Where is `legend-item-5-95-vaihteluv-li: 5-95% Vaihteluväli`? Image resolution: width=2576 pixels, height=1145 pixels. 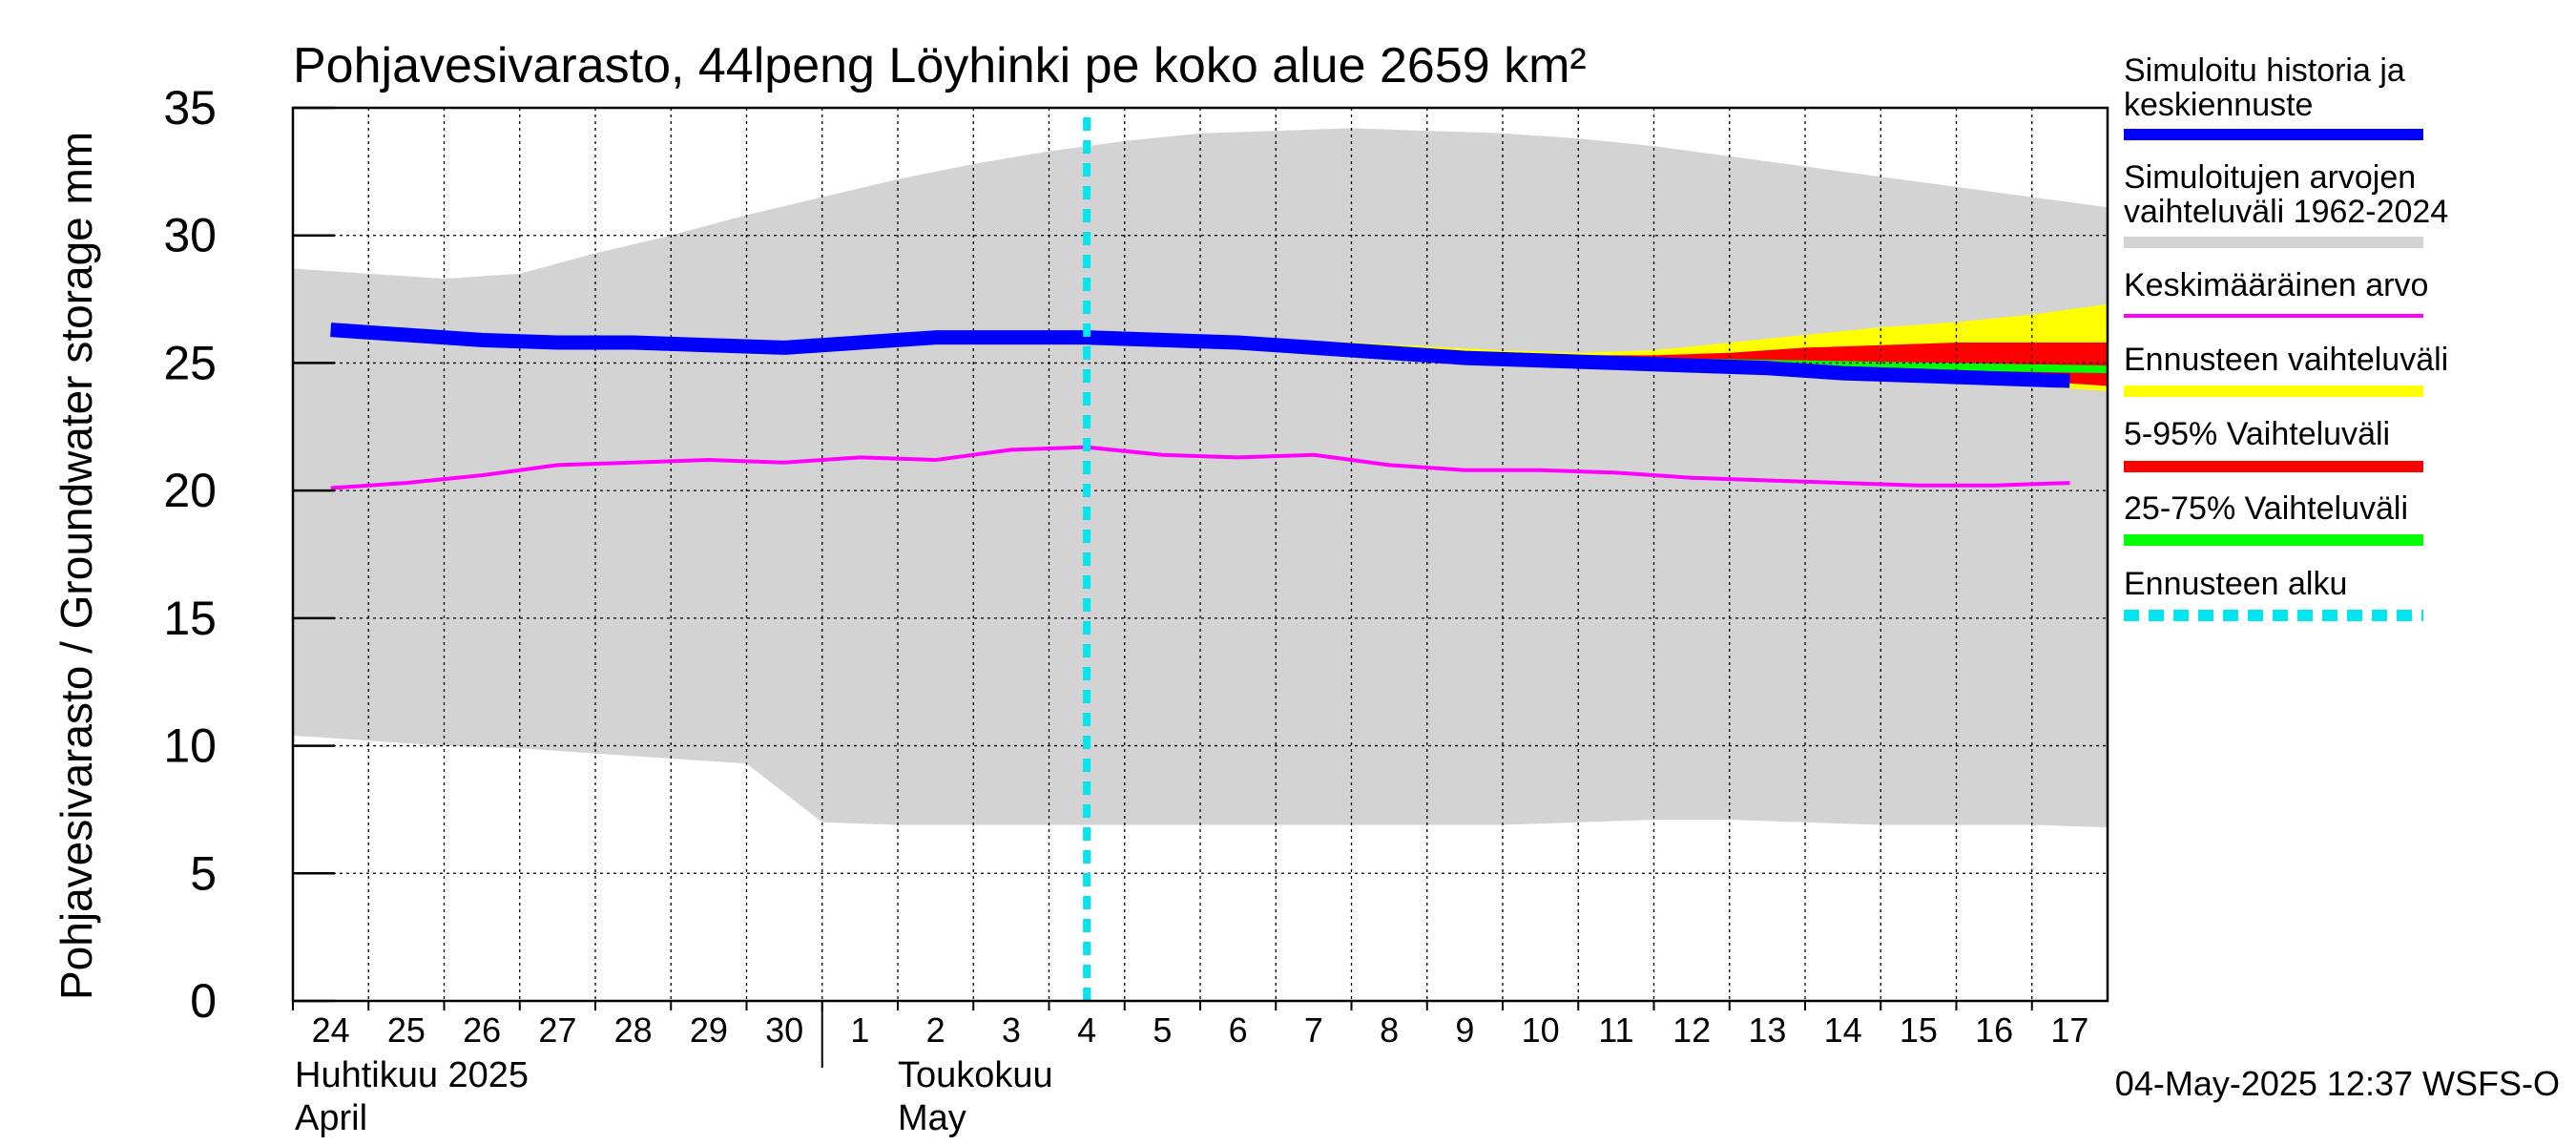 legend-item-5-95-vaihteluv-li: 5-95% Vaihteluväli is located at coordinates (2273, 444).